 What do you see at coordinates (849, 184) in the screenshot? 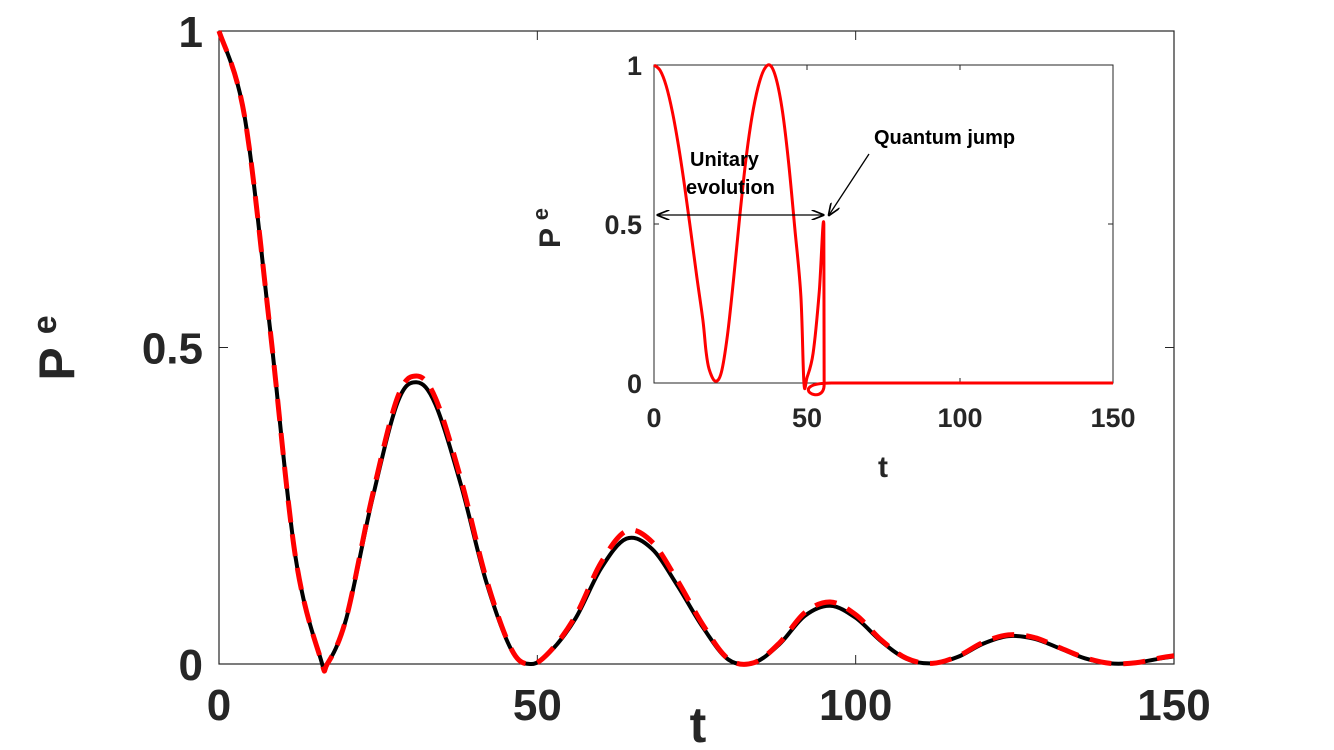
I see `quantum-jump-arrow` at bounding box center [849, 184].